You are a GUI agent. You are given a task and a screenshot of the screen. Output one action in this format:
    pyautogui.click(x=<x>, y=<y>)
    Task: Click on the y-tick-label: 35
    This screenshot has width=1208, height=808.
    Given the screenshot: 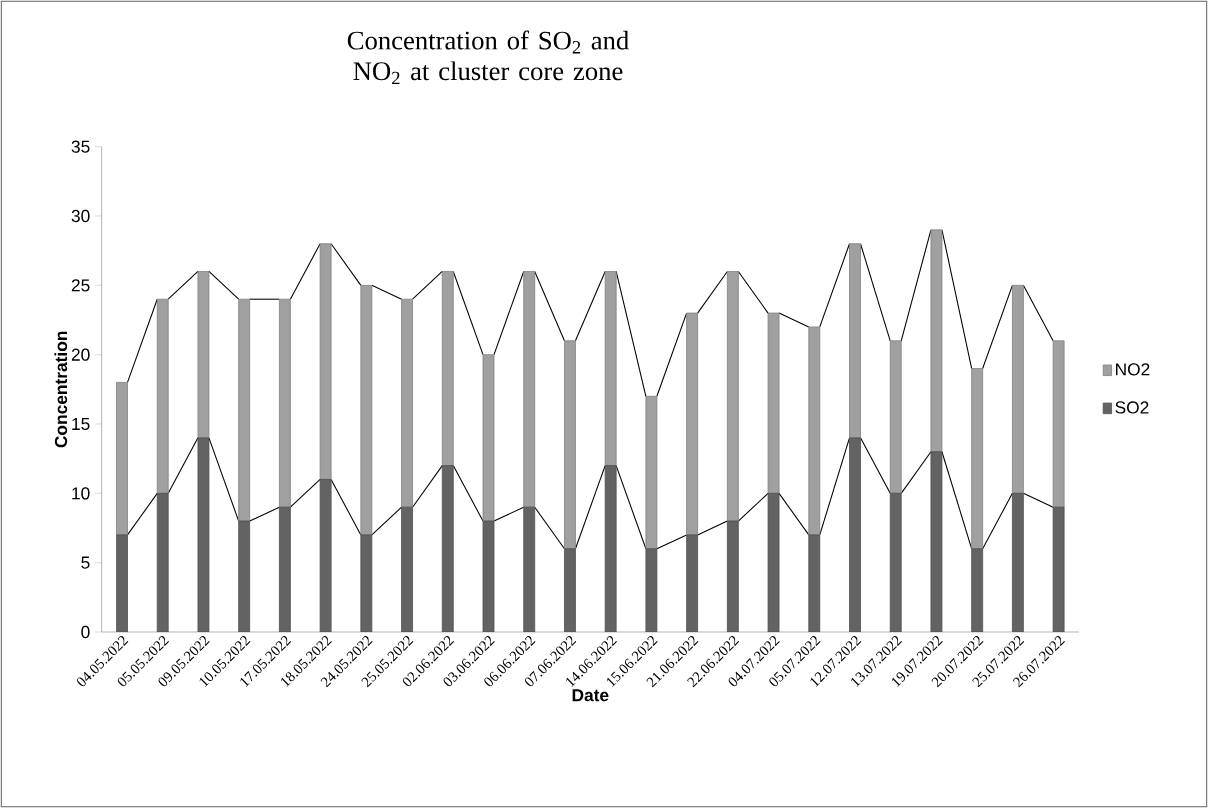 What is the action you would take?
    pyautogui.click(x=80, y=146)
    